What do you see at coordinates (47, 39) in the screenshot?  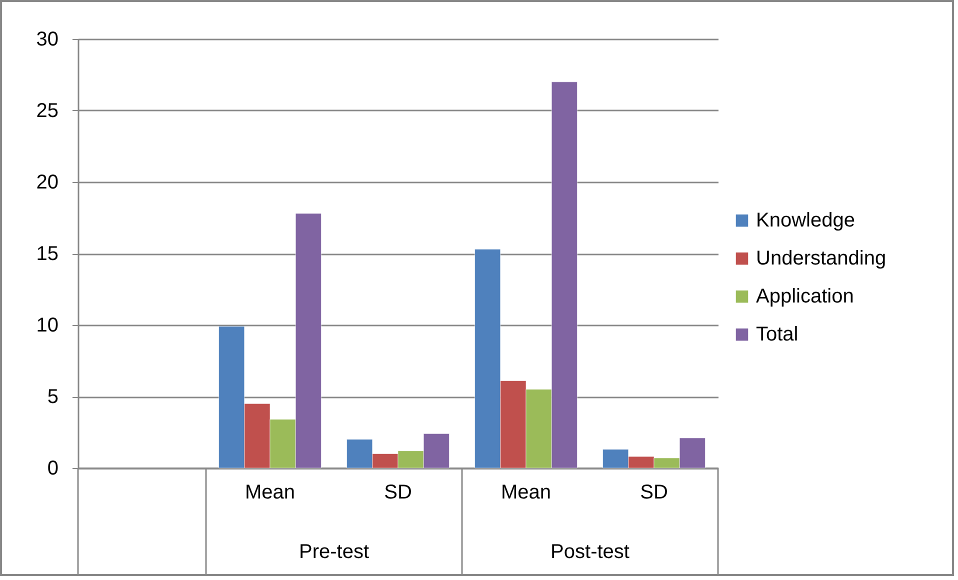 I see `y-tick-label: 30` at bounding box center [47, 39].